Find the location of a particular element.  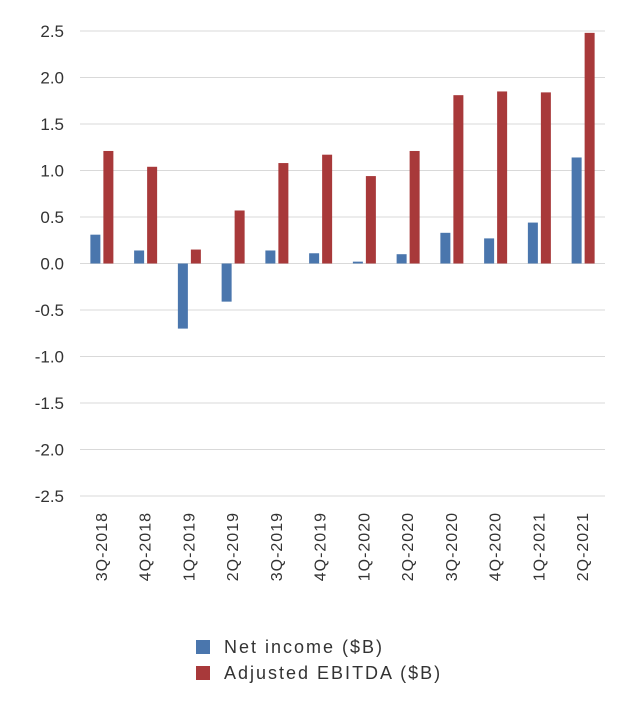

x-category-label: 2Q-2021 is located at coordinates (583, 546).